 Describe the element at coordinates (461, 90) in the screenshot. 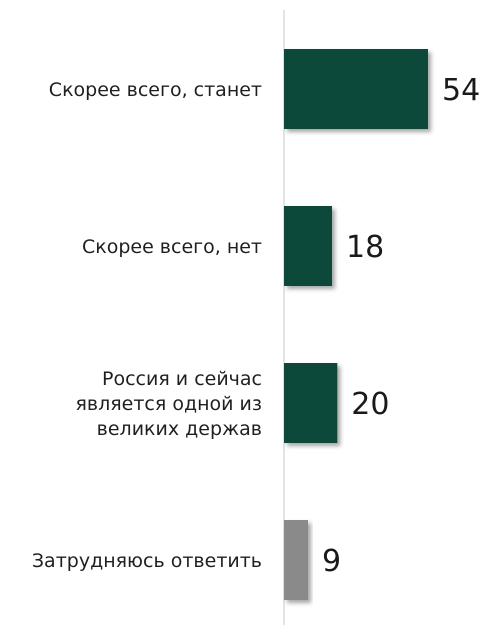

I see `value-label: 54` at that location.